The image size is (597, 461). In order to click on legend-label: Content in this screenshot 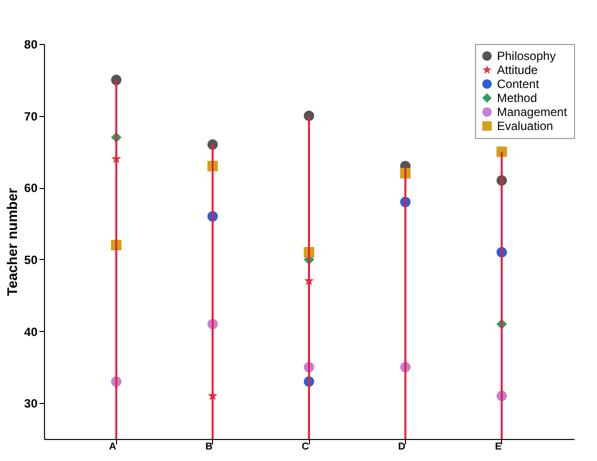, I will do `click(518, 84)`.